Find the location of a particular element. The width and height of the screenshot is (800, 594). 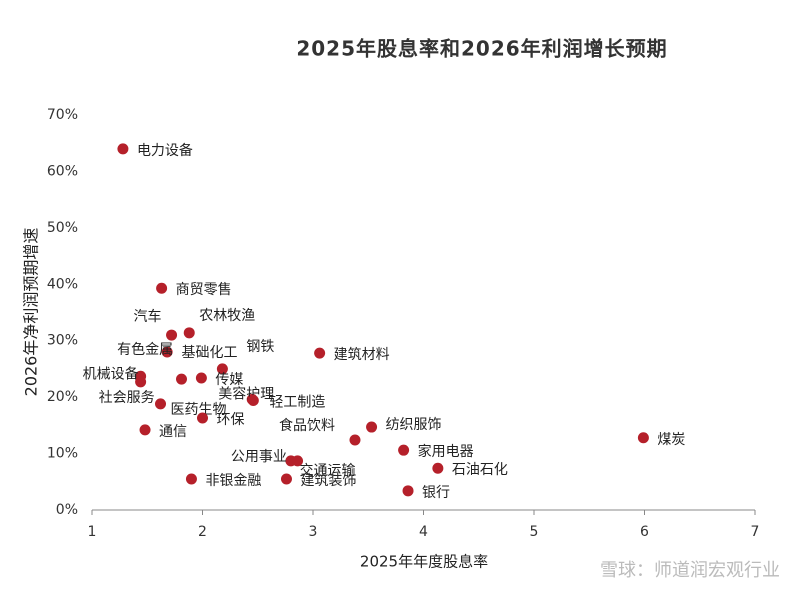

point-label: 交通运输 is located at coordinates (328, 470).